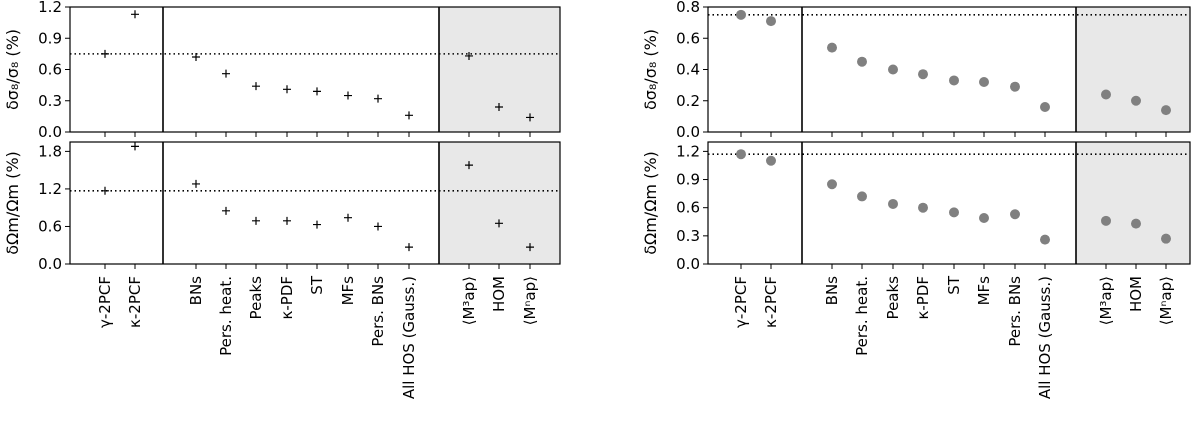 This screenshot has height=446, width=1200. I want to click on panel-left-bottom: 0.0 0.6 1.2 1.8 δΩm/Ωm (%), so click(282, 207).